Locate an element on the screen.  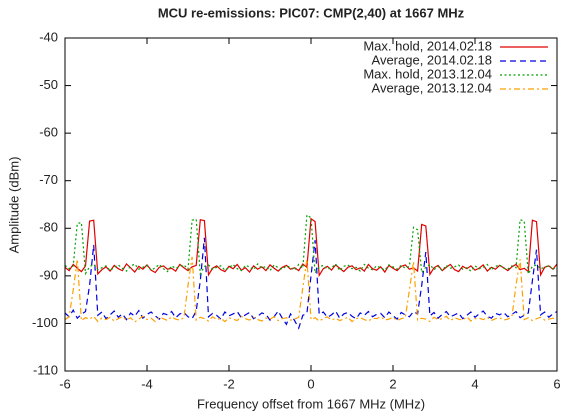
y-tick-label: -60 is located at coordinates (48, 132).